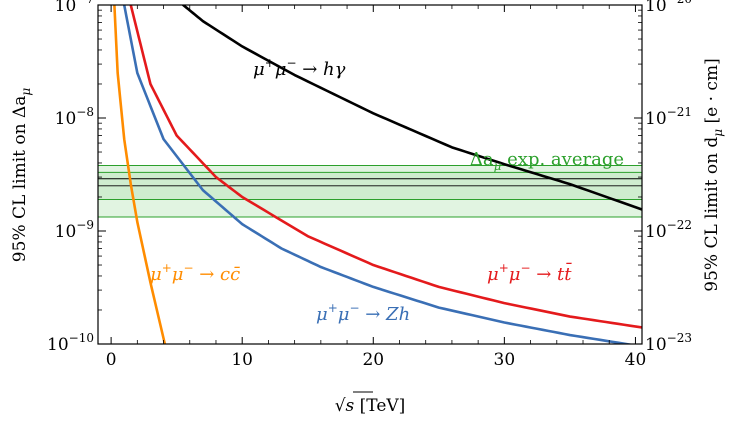 The width and height of the screenshot is (735, 421). What do you see at coordinates (74, 117) in the screenshot?
I see `y-tick-label: 10⁻⁸` at bounding box center [74, 117].